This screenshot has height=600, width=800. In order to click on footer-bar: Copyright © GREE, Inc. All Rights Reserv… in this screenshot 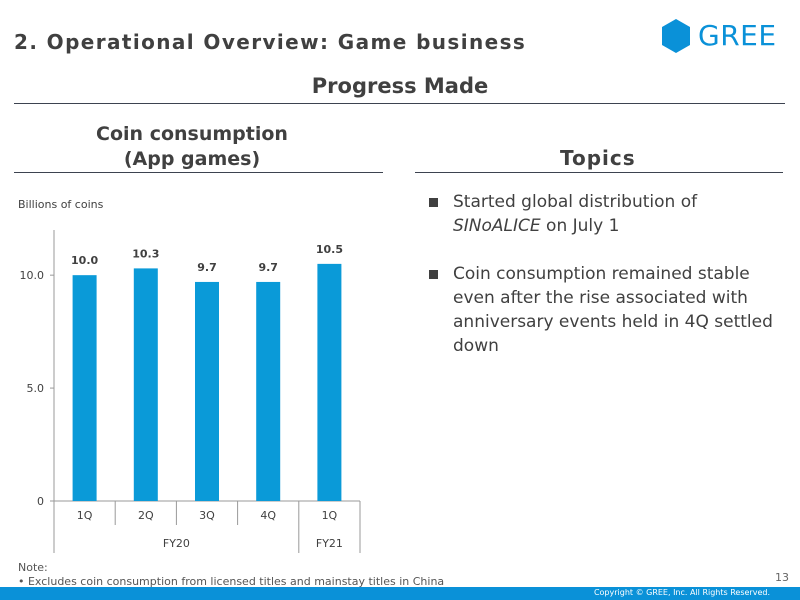, I will do `click(400, 593)`.